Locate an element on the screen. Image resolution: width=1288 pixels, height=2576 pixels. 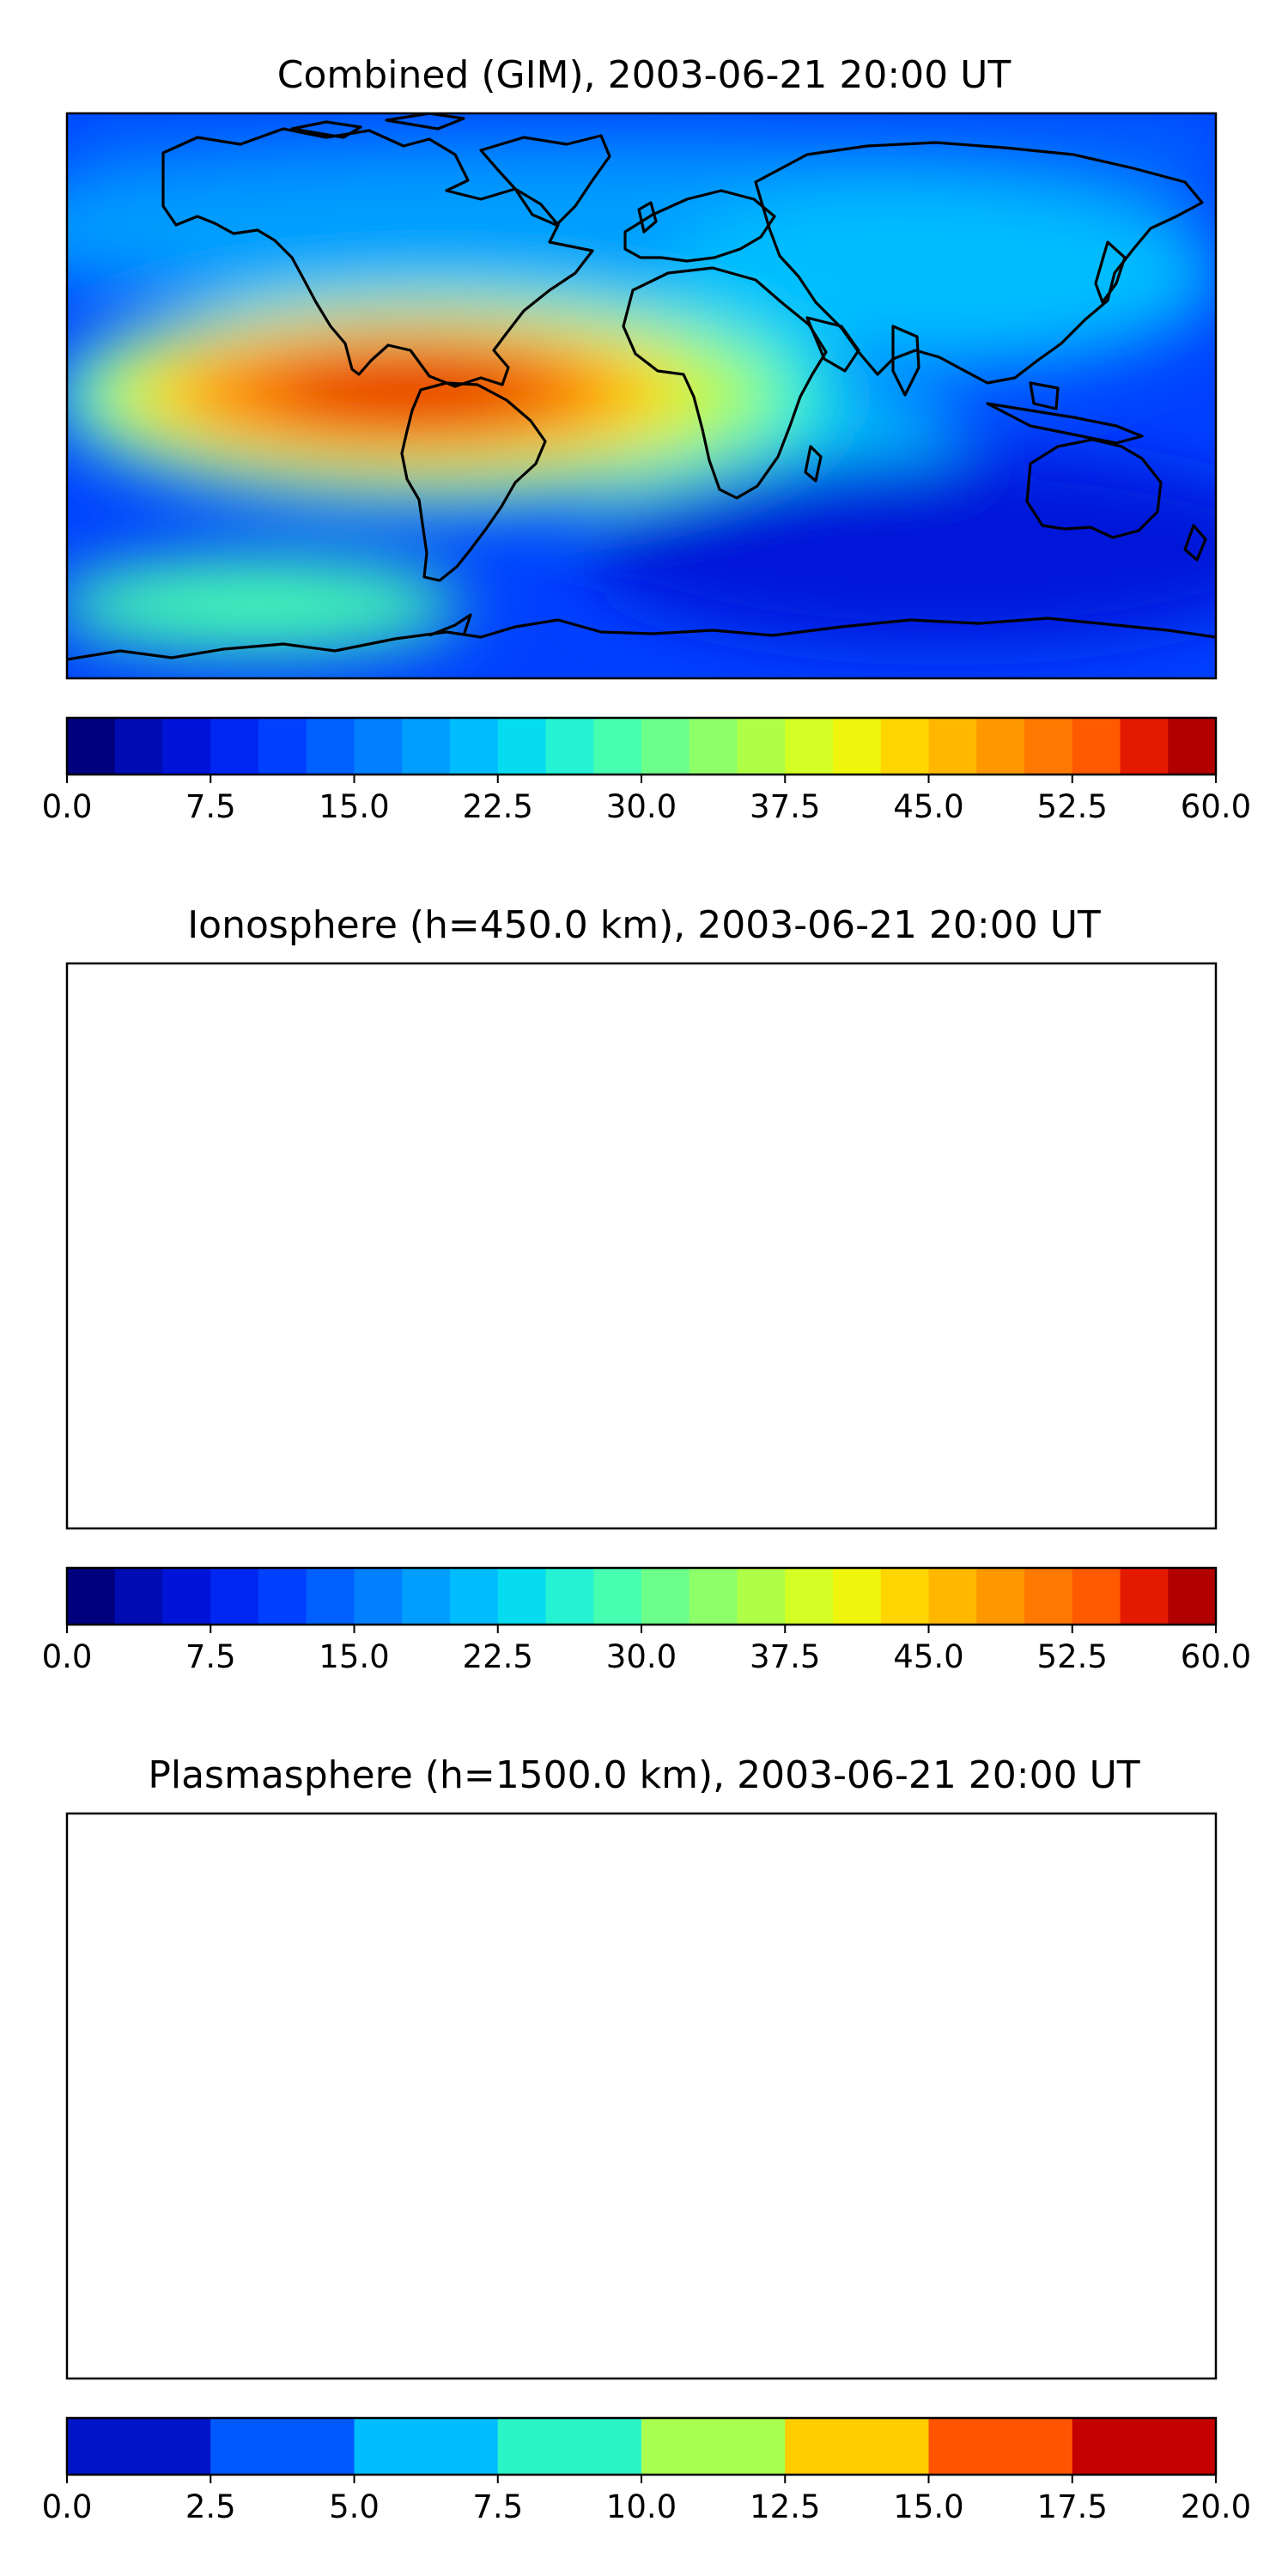
colorbar-1: 0.0 7.5 15.0 22.5 30.0 37.5 45.0 52.5 60.0 is located at coordinates (647, 770).